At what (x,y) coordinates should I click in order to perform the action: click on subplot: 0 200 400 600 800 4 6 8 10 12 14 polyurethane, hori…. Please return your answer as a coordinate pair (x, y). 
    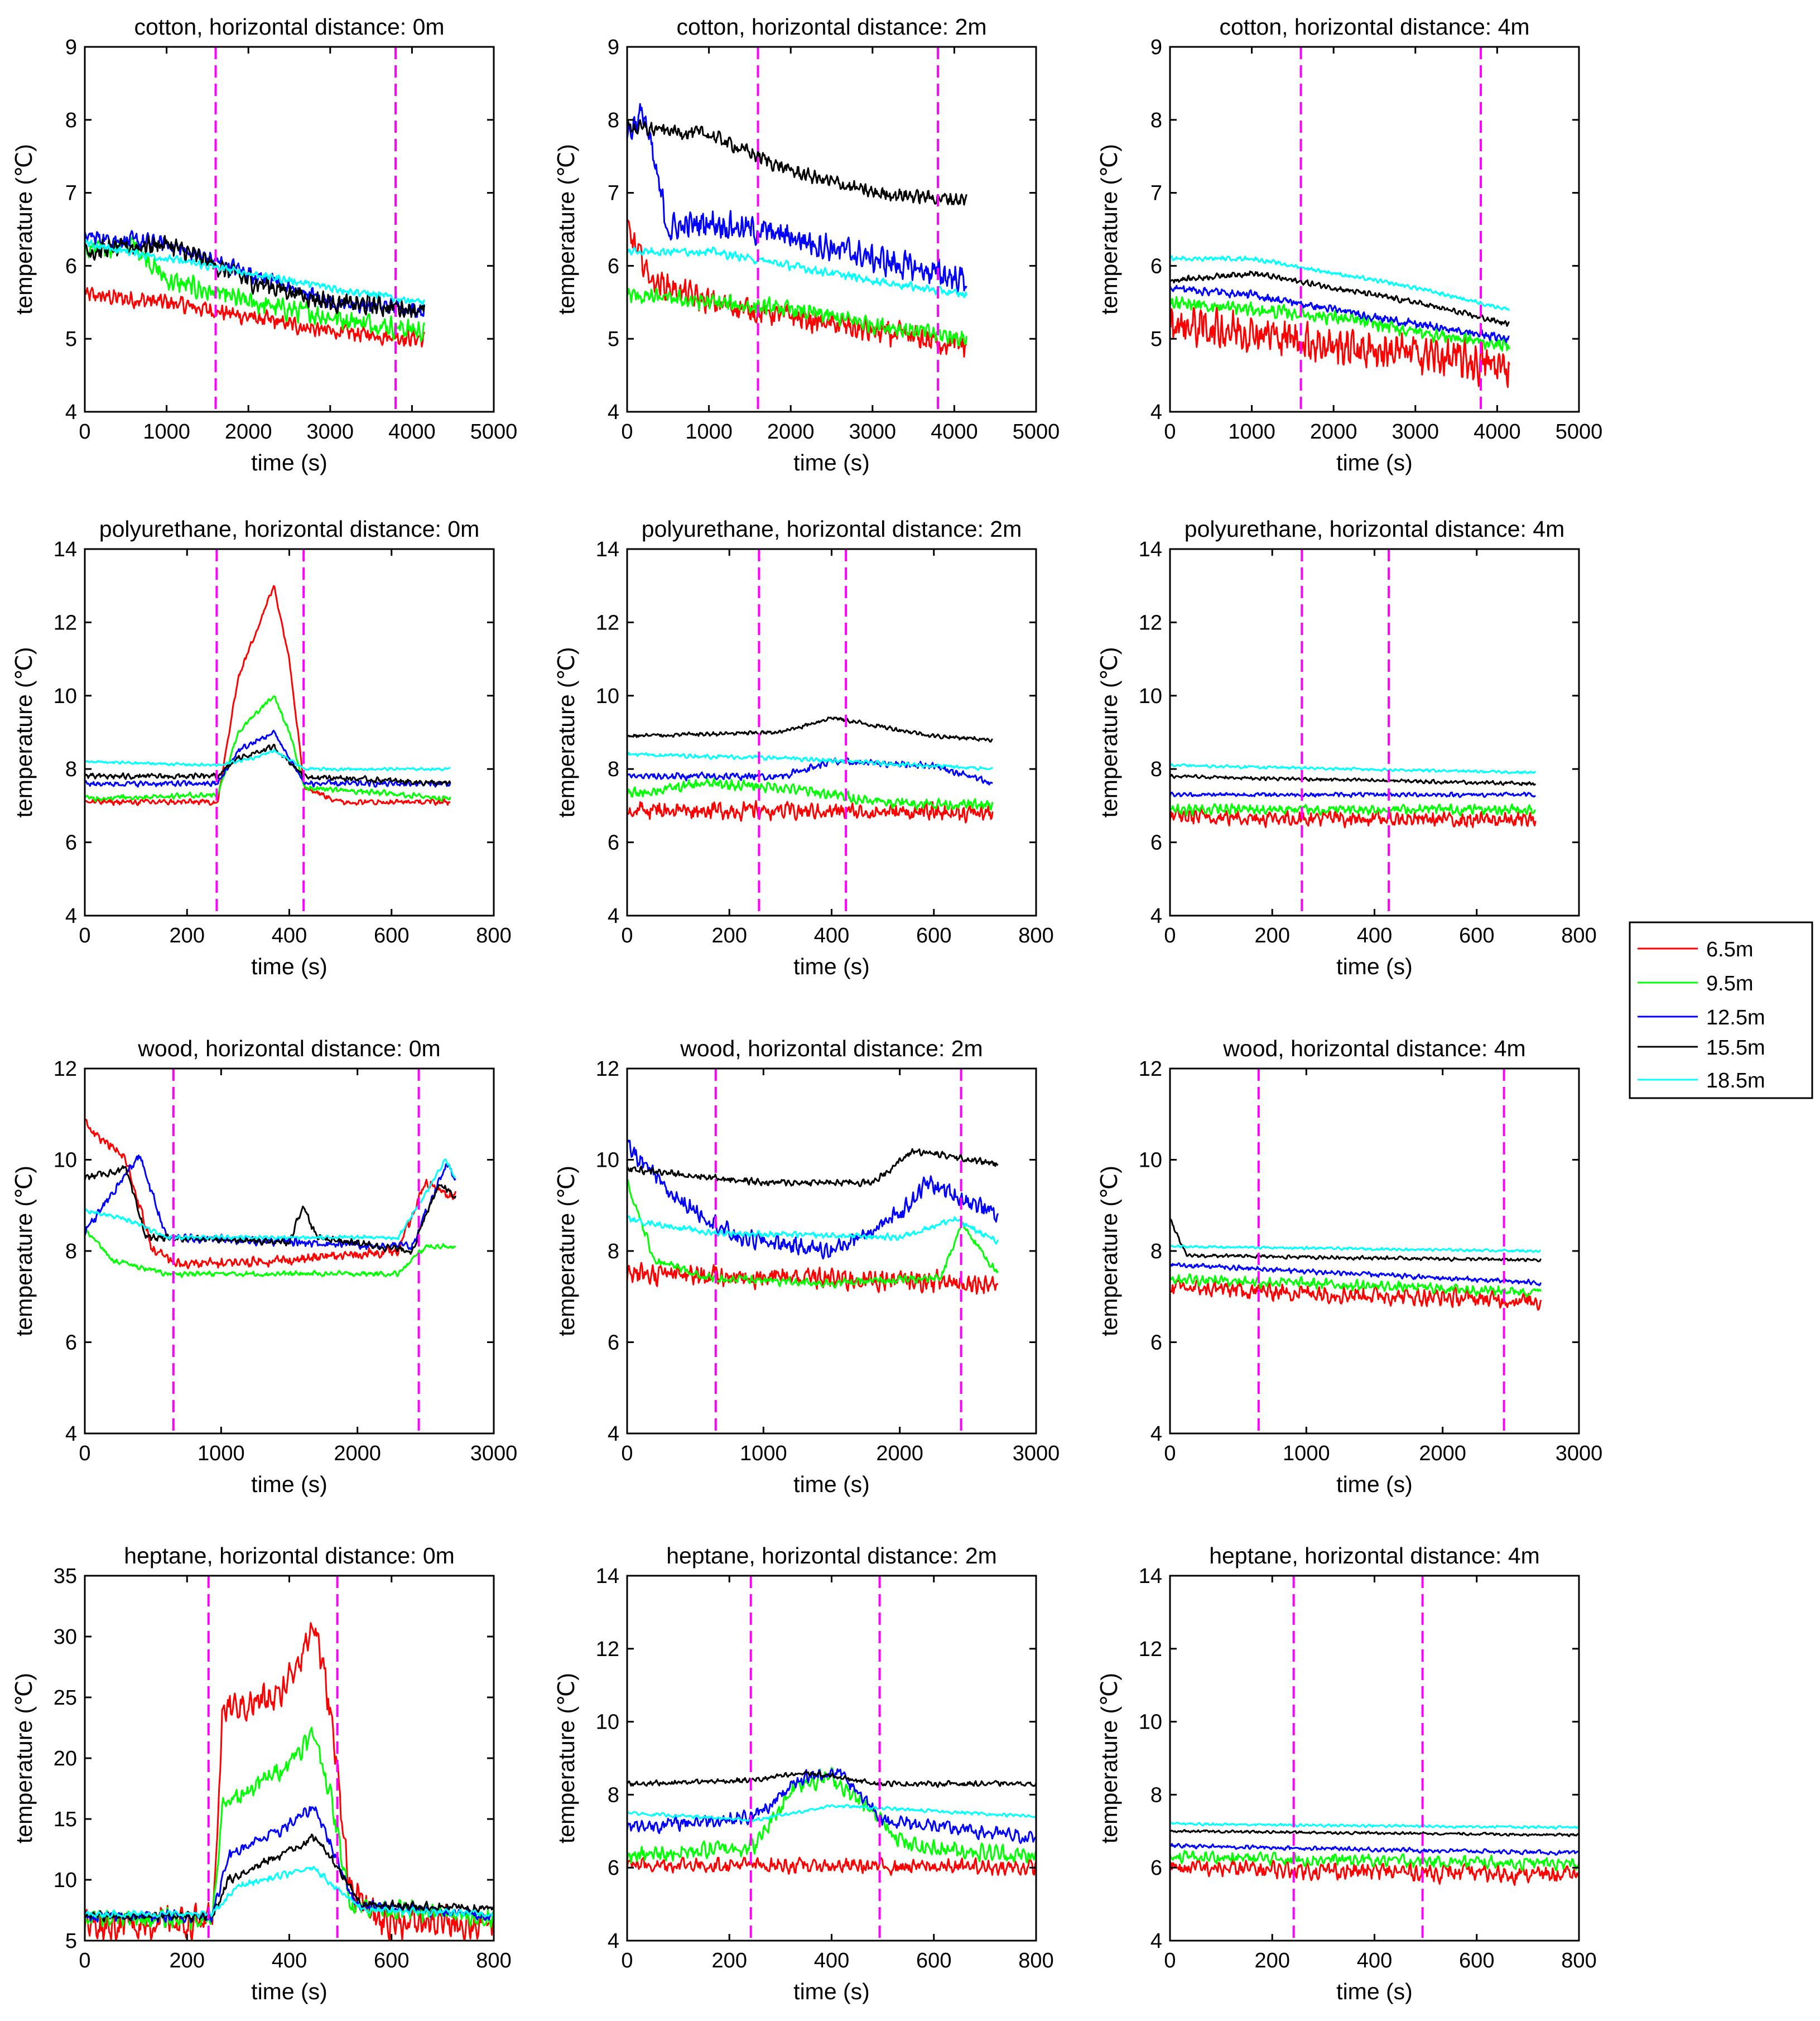
    Looking at the image, I should click on (803, 747).